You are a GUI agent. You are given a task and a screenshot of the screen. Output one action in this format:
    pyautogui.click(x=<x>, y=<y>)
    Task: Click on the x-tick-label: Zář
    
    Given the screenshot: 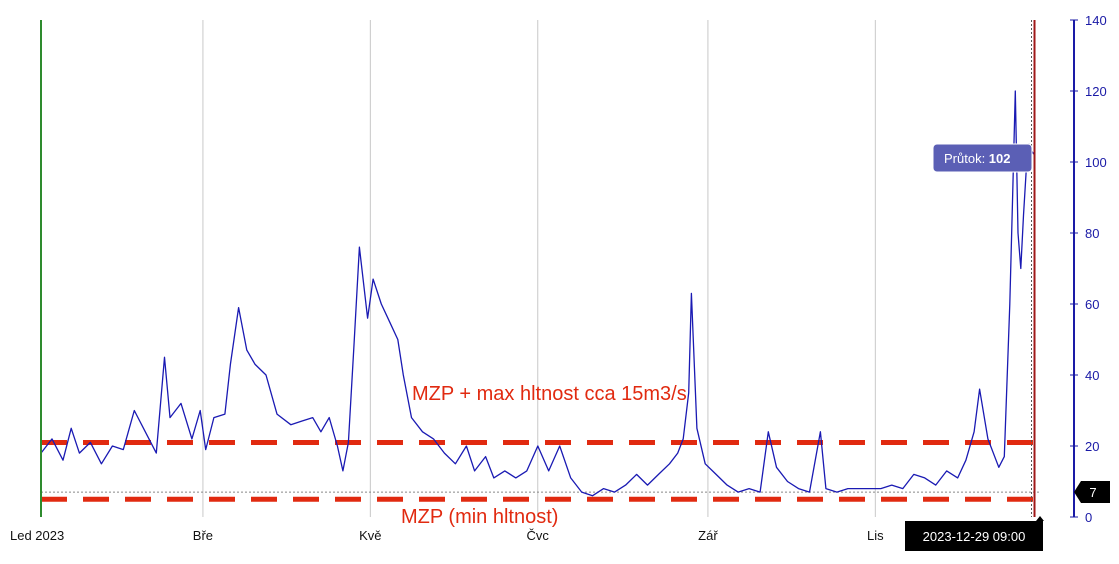 What is the action you would take?
    pyautogui.click(x=708, y=535)
    